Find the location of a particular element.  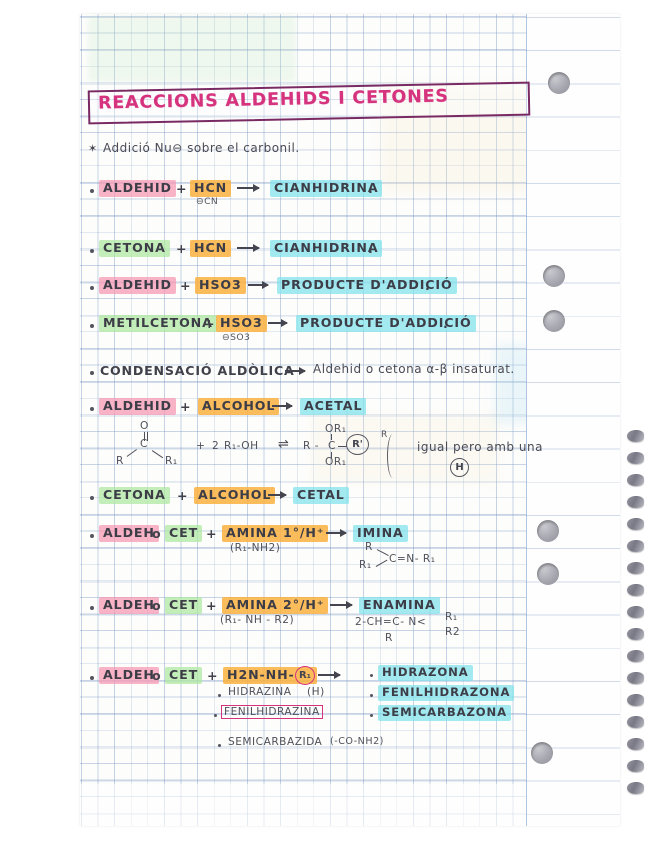

right-margin-lines is located at coordinates (573, 420).